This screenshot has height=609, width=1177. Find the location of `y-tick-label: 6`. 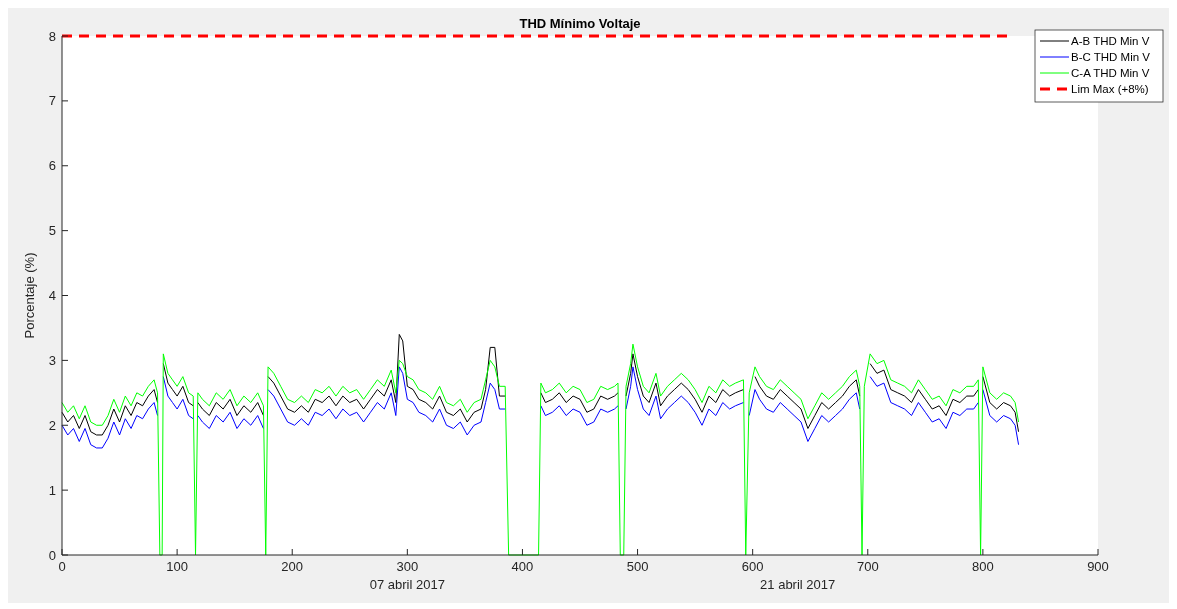

y-tick-label: 6 is located at coordinates (52, 166).